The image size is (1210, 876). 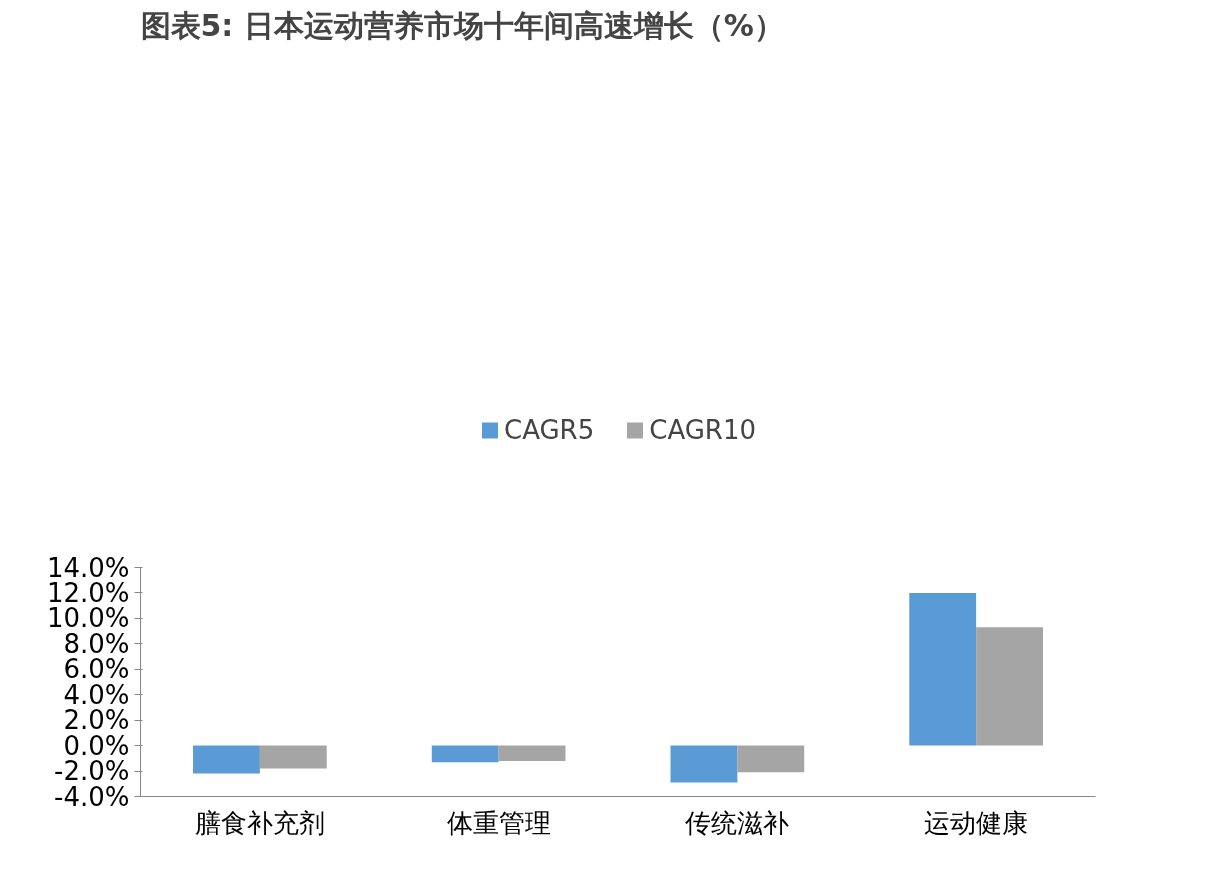 I want to click on x-tick-label: 膳食补充剂, so click(x=259, y=822).